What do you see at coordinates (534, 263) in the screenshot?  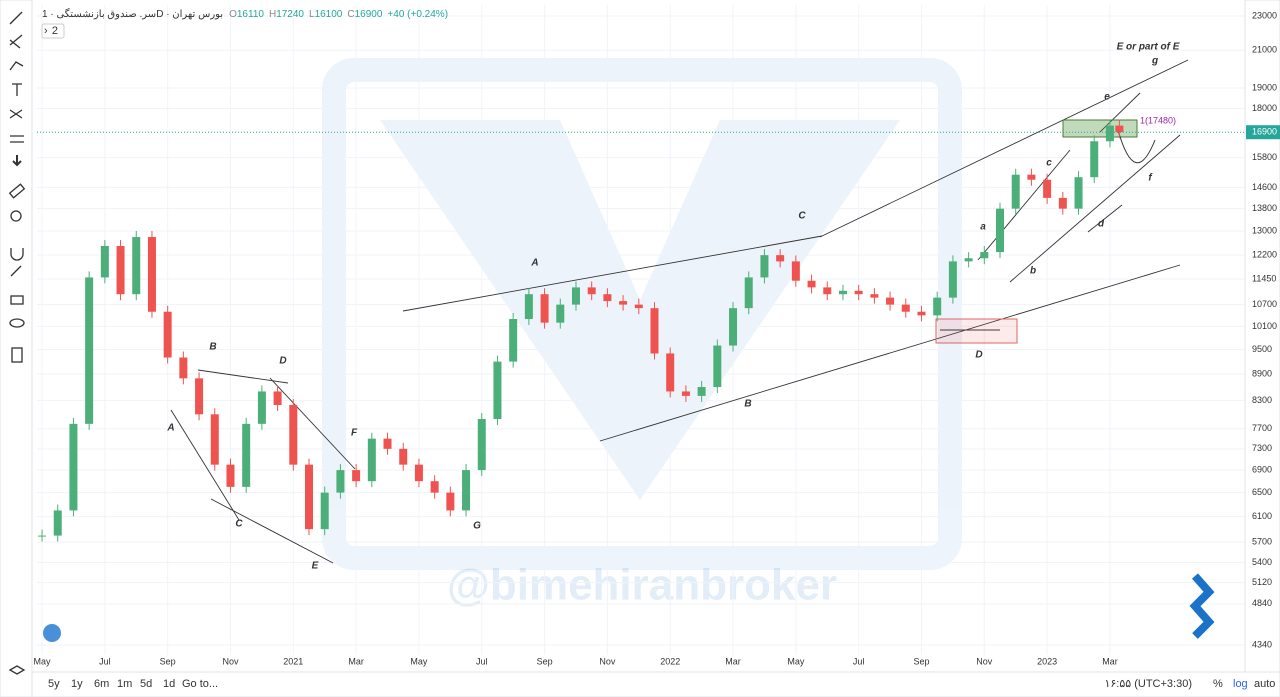 I see `wave-label: A` at bounding box center [534, 263].